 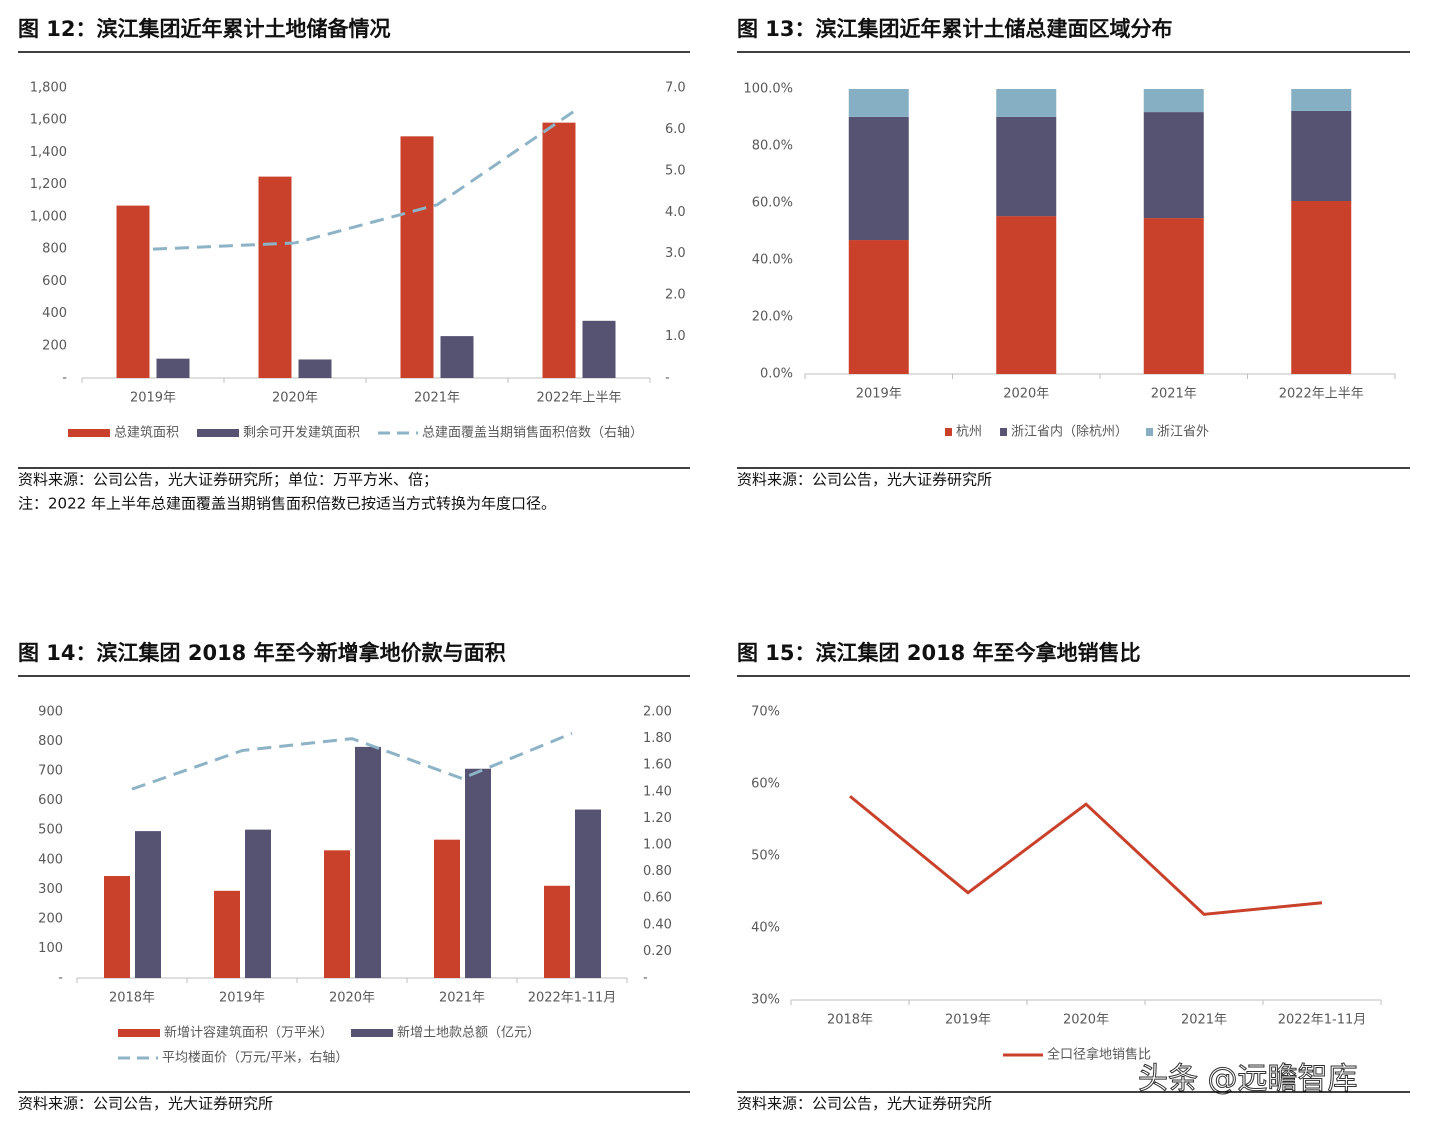 I want to click on x-tick-label: 2019年, so click(x=879, y=394).